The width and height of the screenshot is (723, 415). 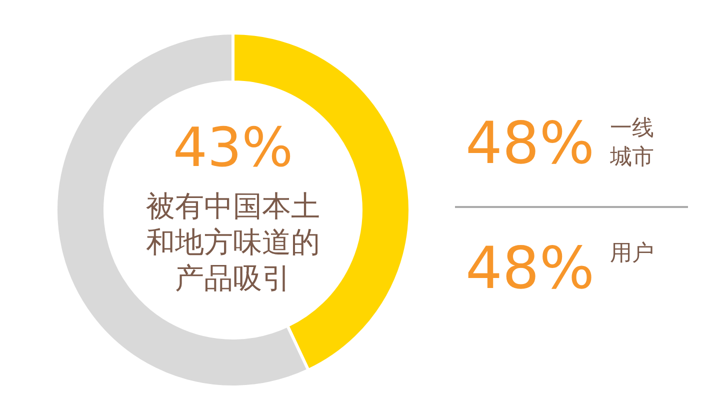 I want to click on text: 用户, so click(x=632, y=254).